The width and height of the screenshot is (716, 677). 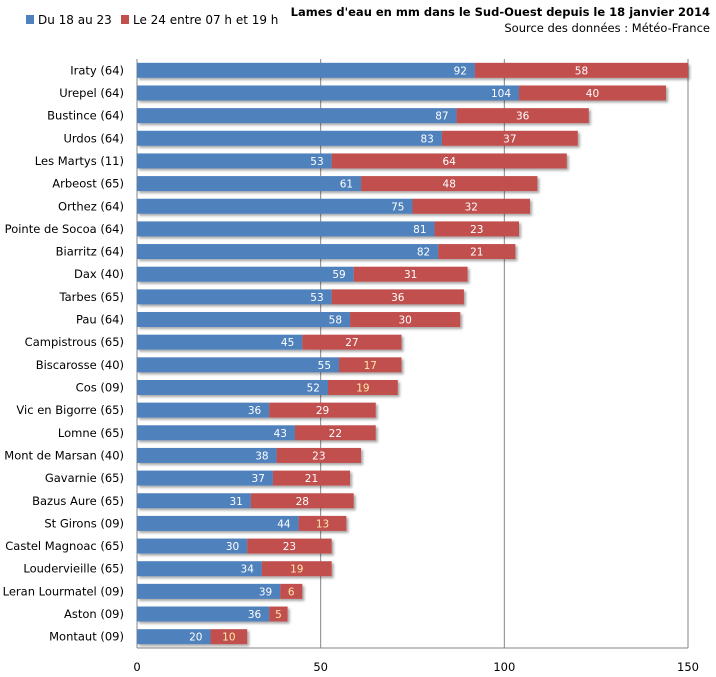 I want to click on data-label: 29, so click(x=322, y=411).